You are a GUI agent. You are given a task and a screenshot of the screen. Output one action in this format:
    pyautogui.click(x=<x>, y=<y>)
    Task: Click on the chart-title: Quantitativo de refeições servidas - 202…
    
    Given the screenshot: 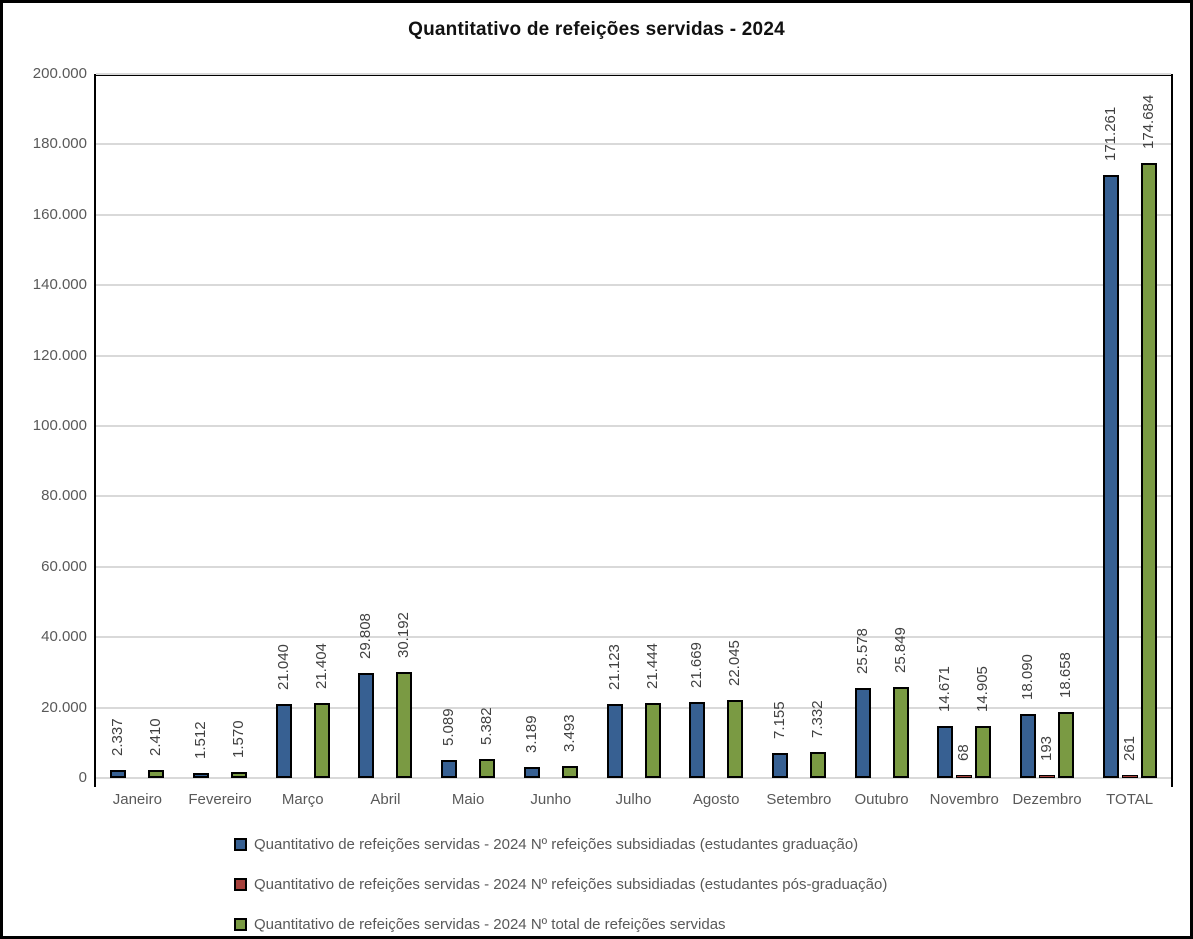 What is the action you would take?
    pyautogui.click(x=596, y=29)
    